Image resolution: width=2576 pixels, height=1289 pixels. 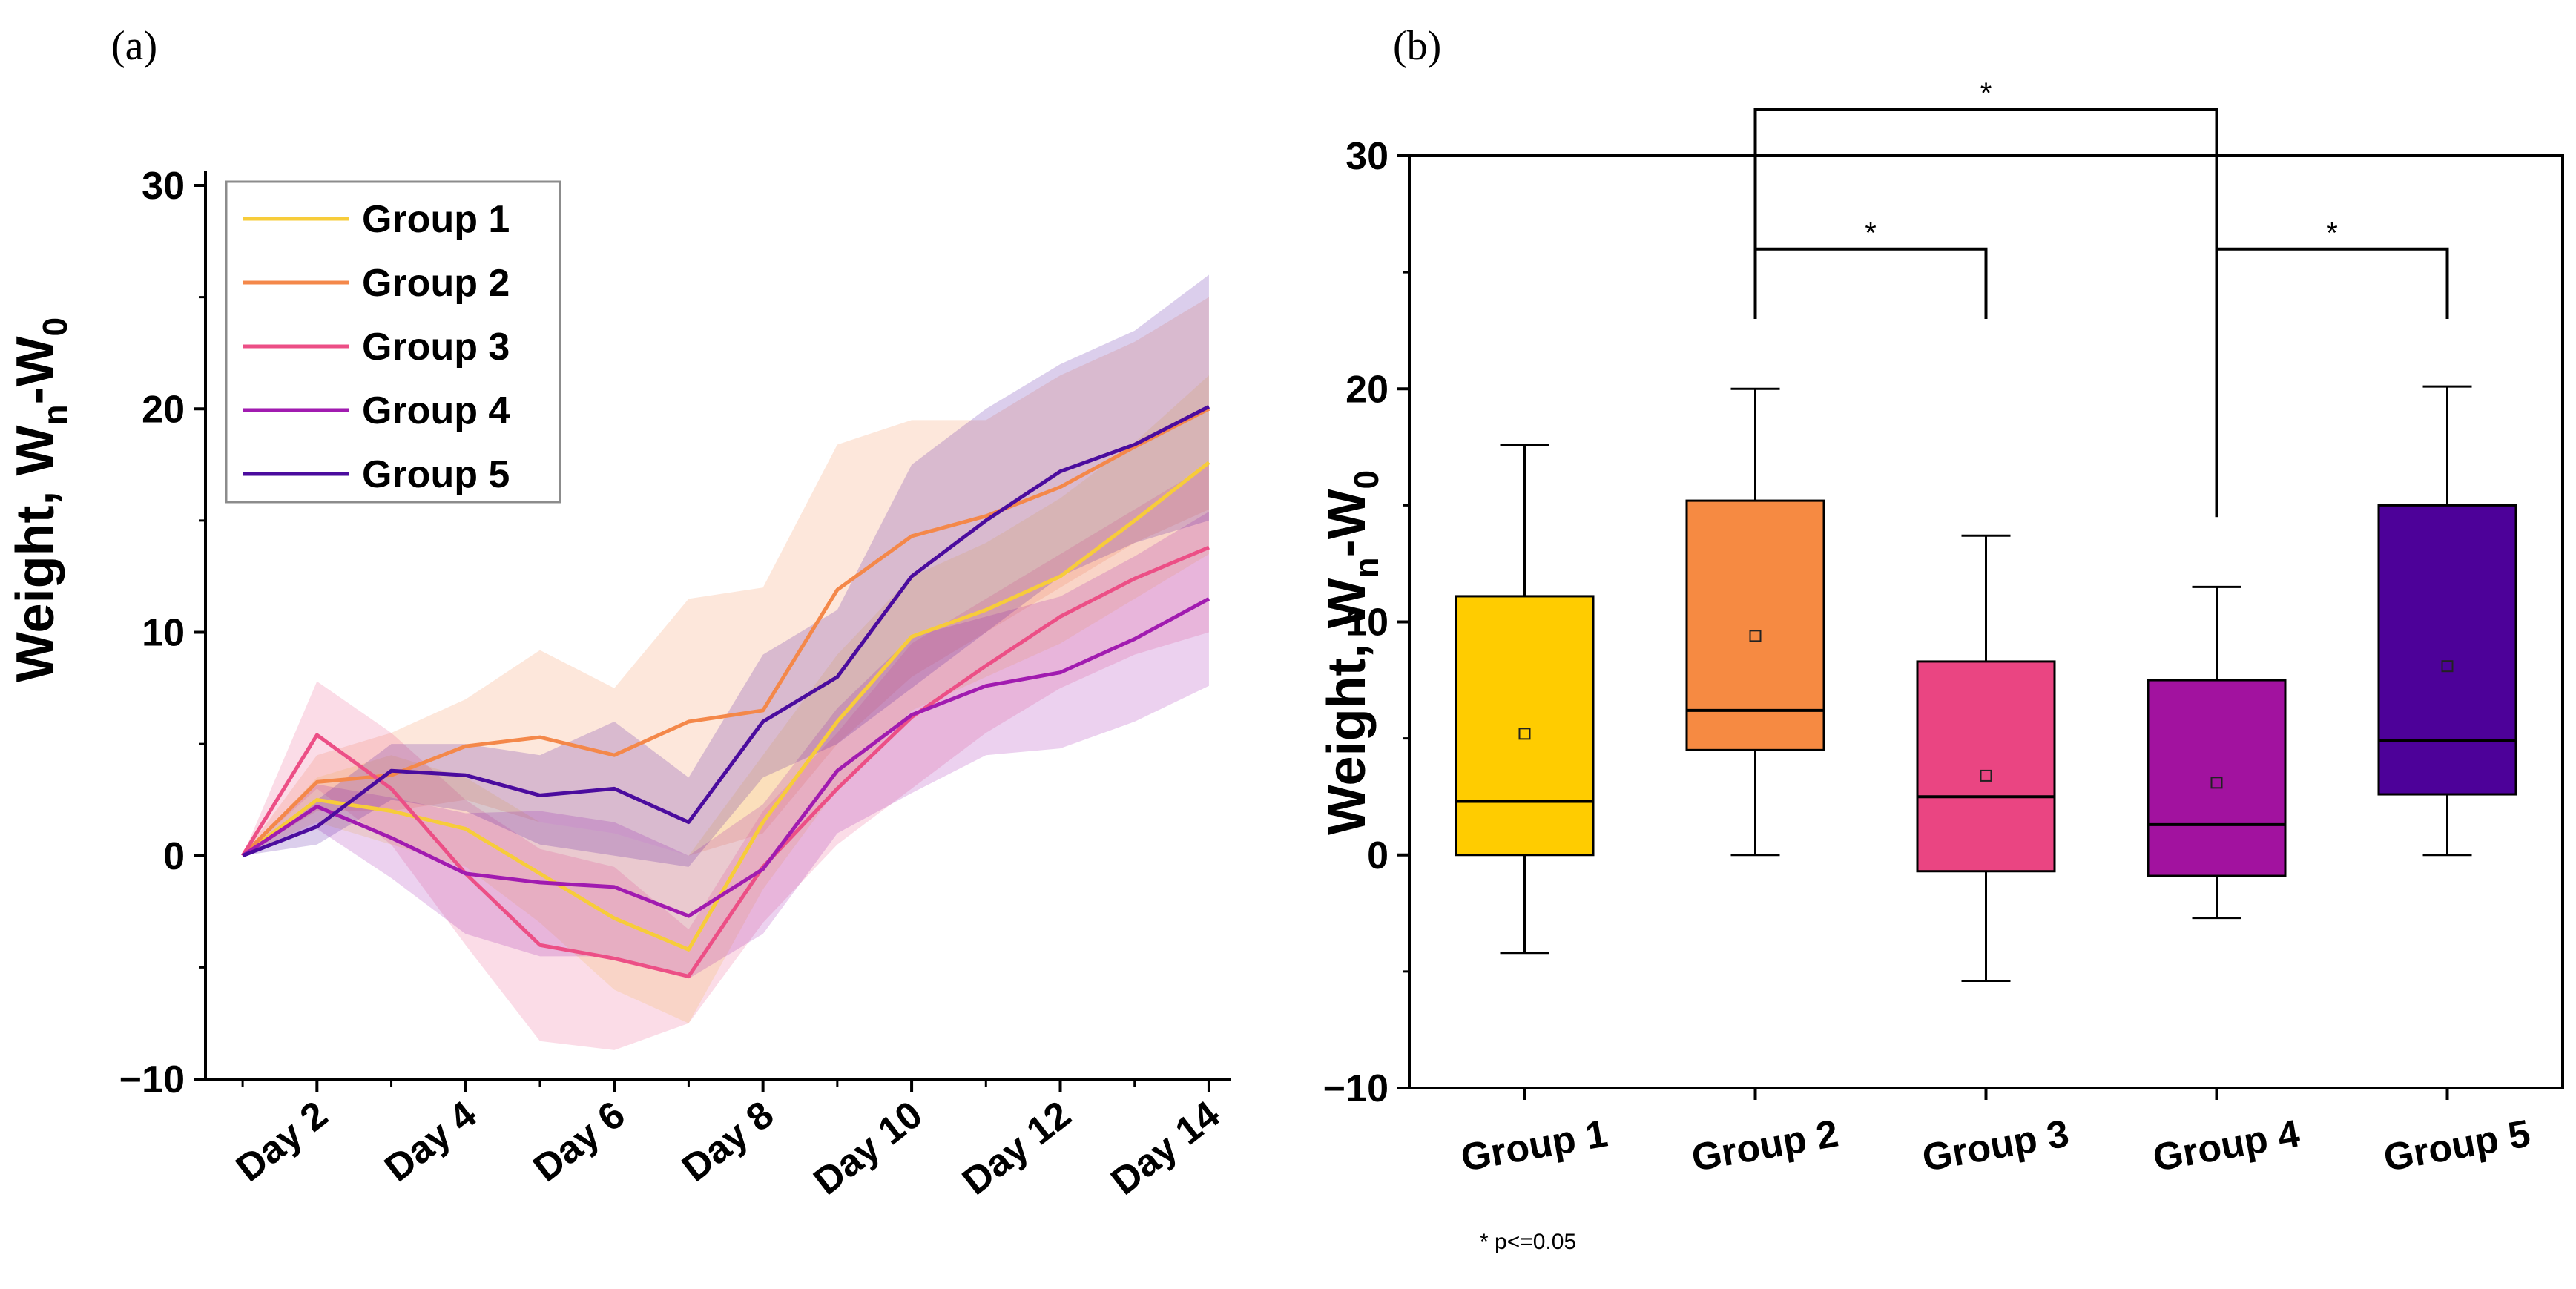 What do you see at coordinates (2457, 1146) in the screenshot?
I see `x-tick-label: Group 5` at bounding box center [2457, 1146].